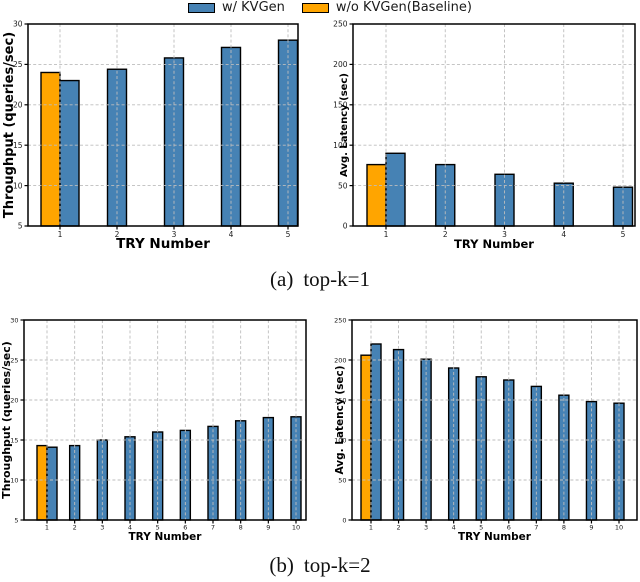  I want to click on legend-swatch-baseline-icon, so click(315, 8).